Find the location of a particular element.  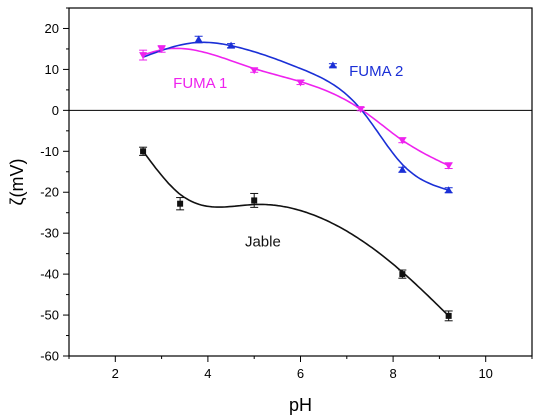

y-tick-label: 10 is located at coordinates (52, 69).